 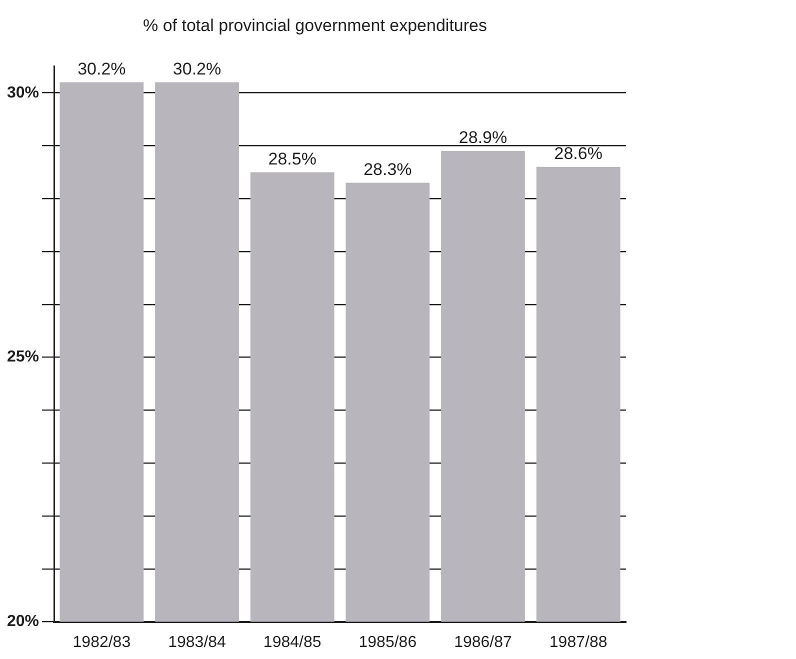 What do you see at coordinates (197, 642) in the screenshot?
I see `x-tick-label: 1983/84` at bounding box center [197, 642].